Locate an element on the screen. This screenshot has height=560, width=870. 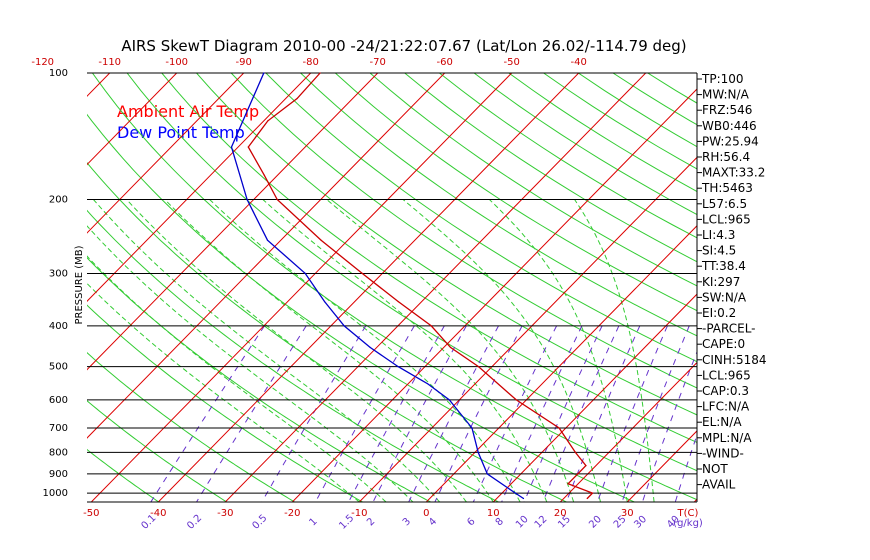
mixing-ratio-label: 30 is located at coordinates (640, 522).